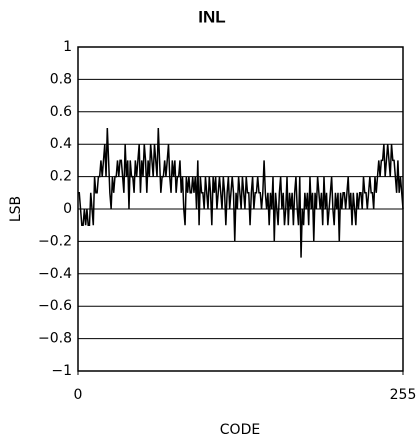 This screenshot has width=420, height=448. What do you see at coordinates (16, 209) in the screenshot?
I see `y-axis-label: LSB` at bounding box center [16, 209].